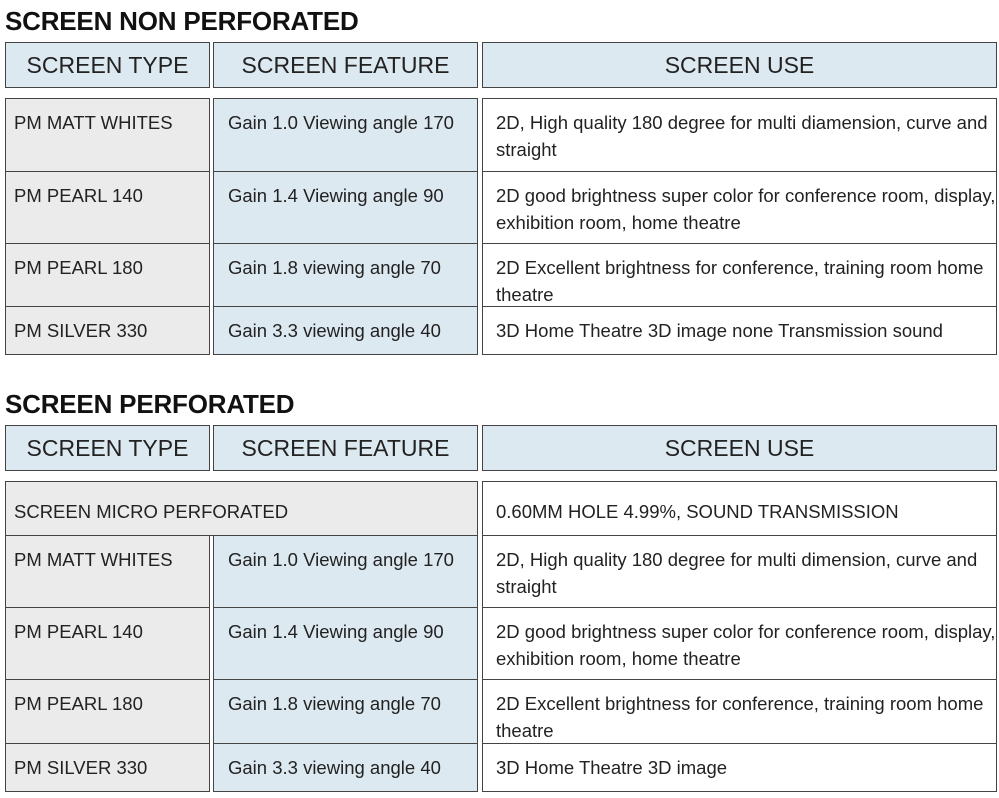 This screenshot has width=999, height=798. Describe the element at coordinates (150, 404) in the screenshot. I see `section-title-perforated: SCREEN PERFORATED` at that location.